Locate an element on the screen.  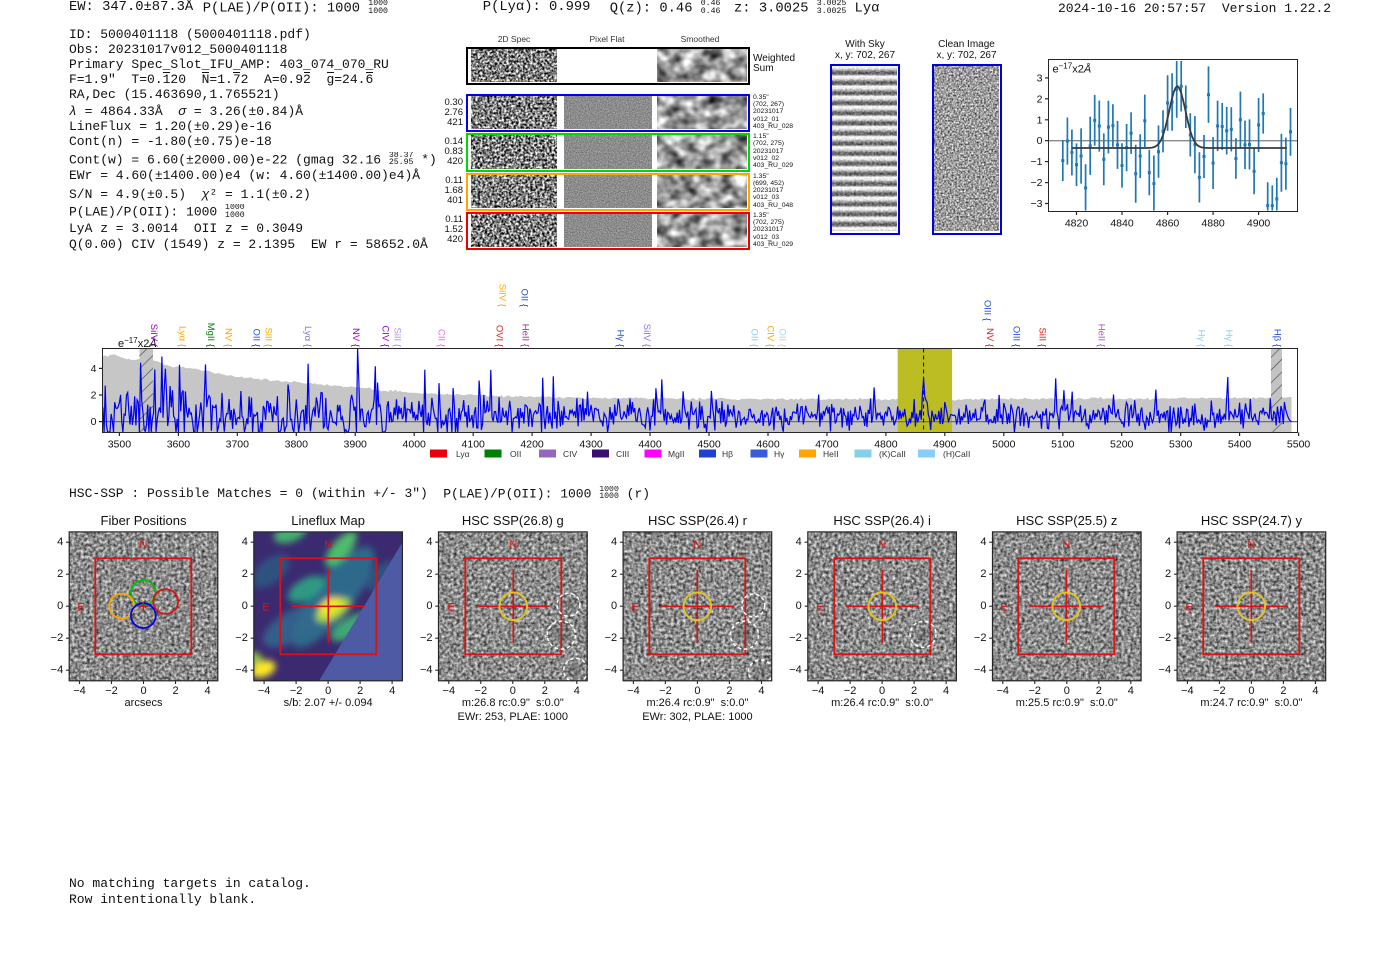
svg-text: 4700 is located at coordinates (827, 445).